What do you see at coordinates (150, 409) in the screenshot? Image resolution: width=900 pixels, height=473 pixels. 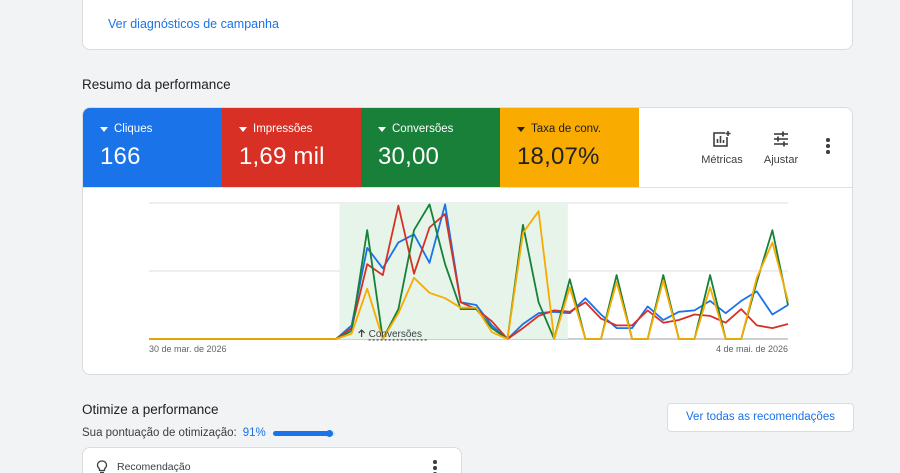 I see `optimize-section-title: Otimize a performance` at bounding box center [150, 409].